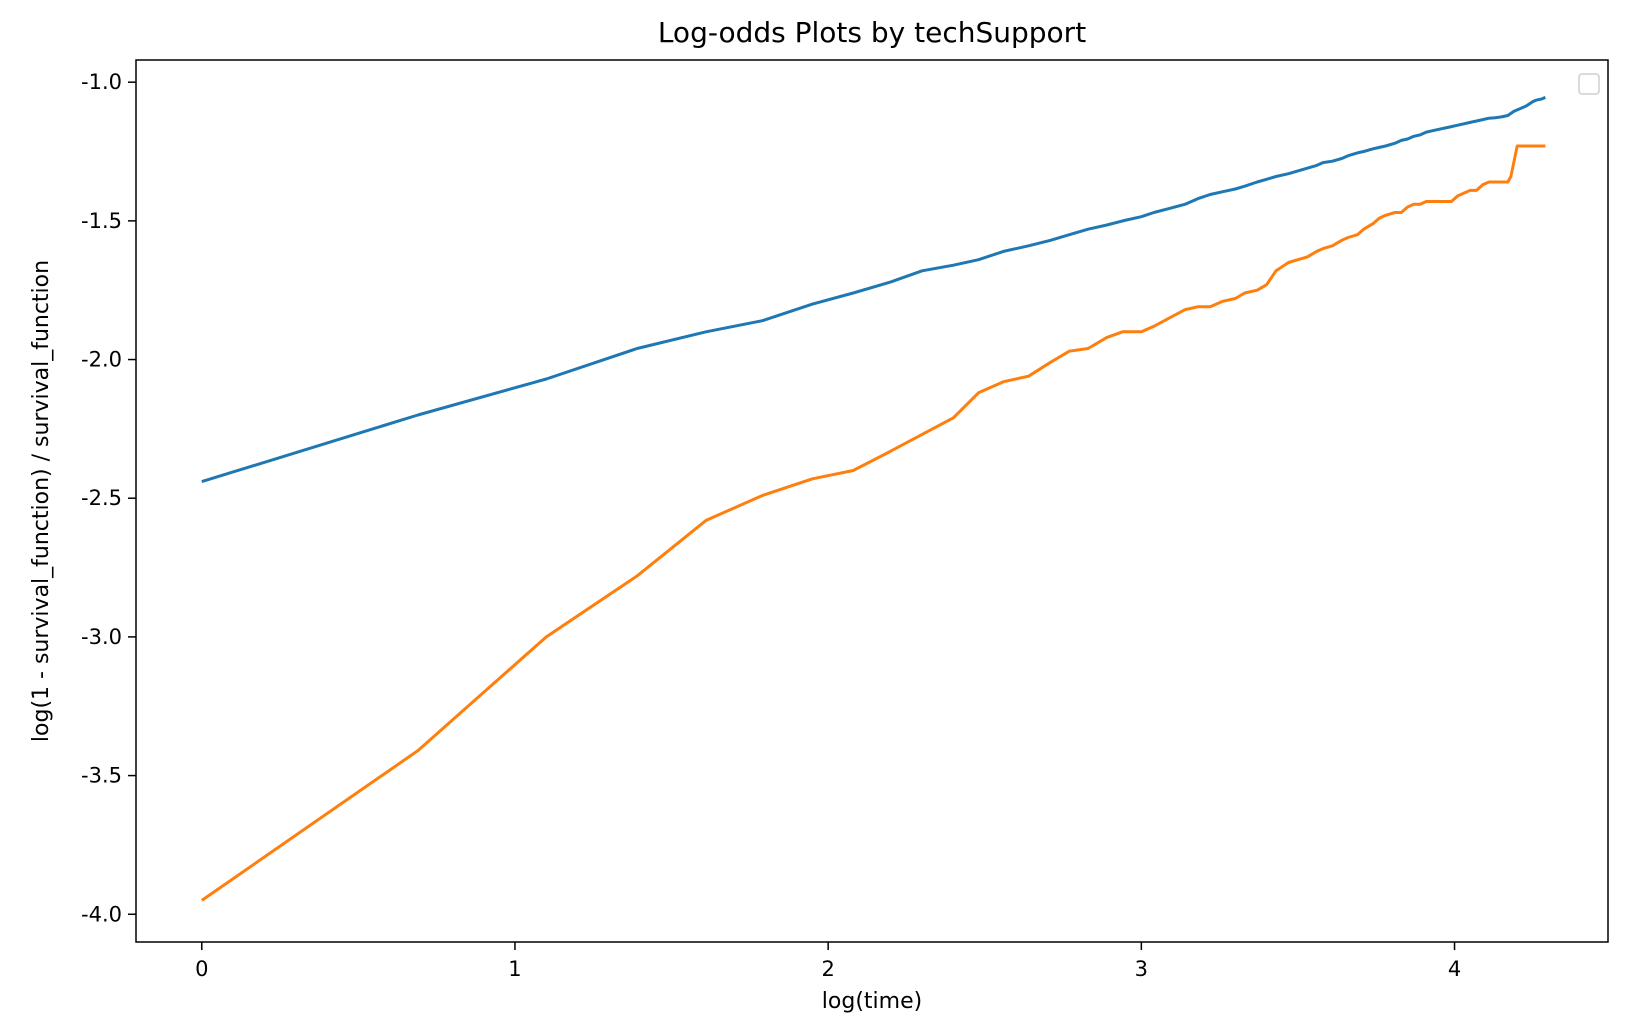  I want to click on x-tick-label: 0, so click(201, 969).